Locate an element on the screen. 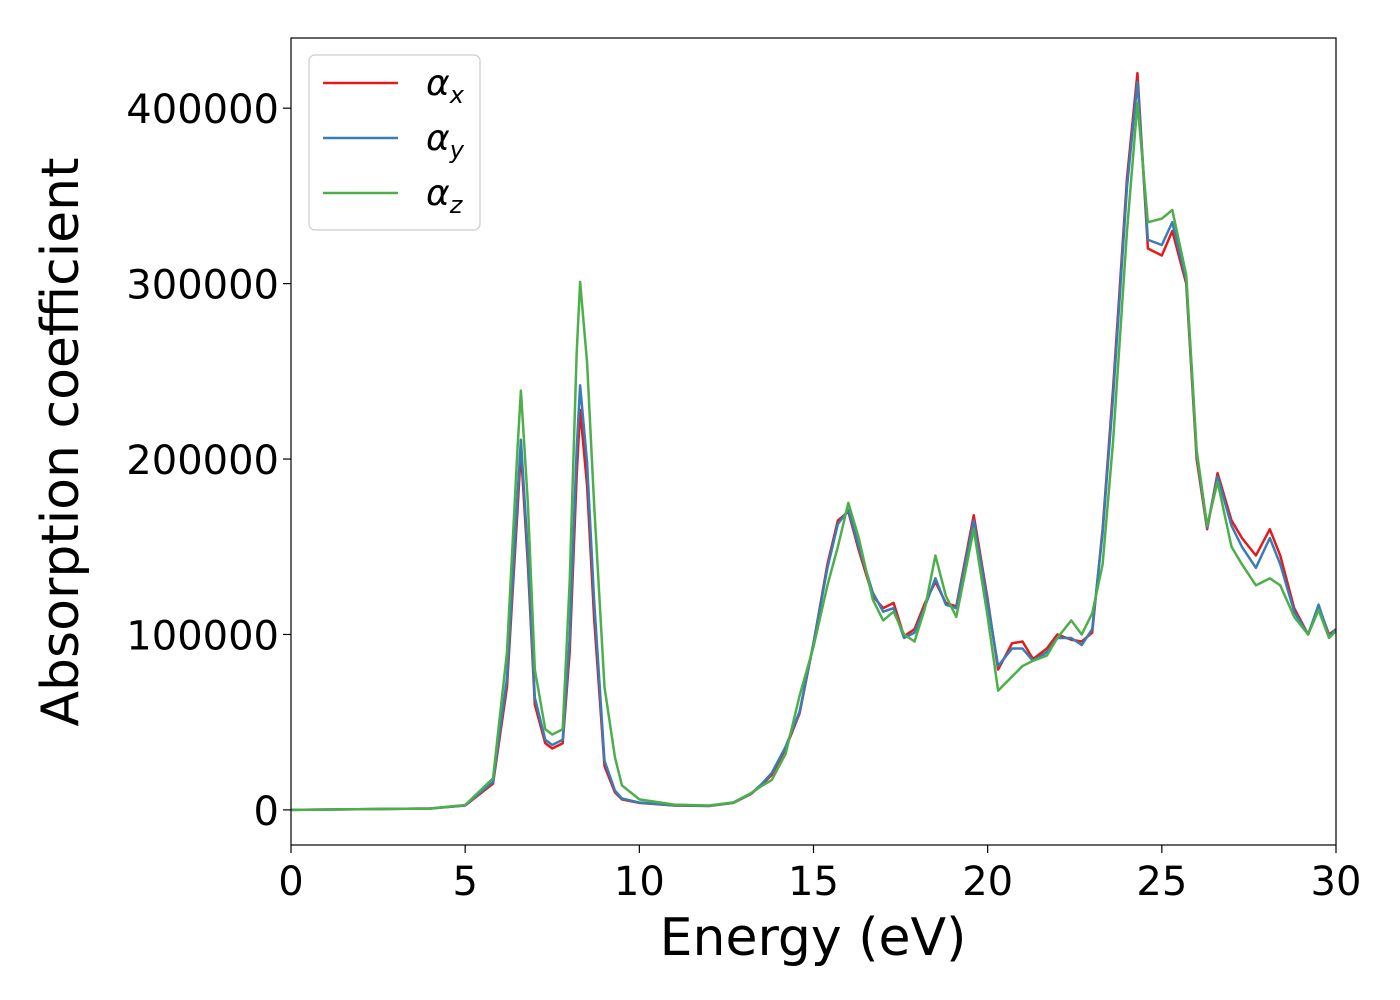 Image resolution: width=1400 pixels, height=1000 pixels. legend-label-x: αx is located at coordinates (445, 86).